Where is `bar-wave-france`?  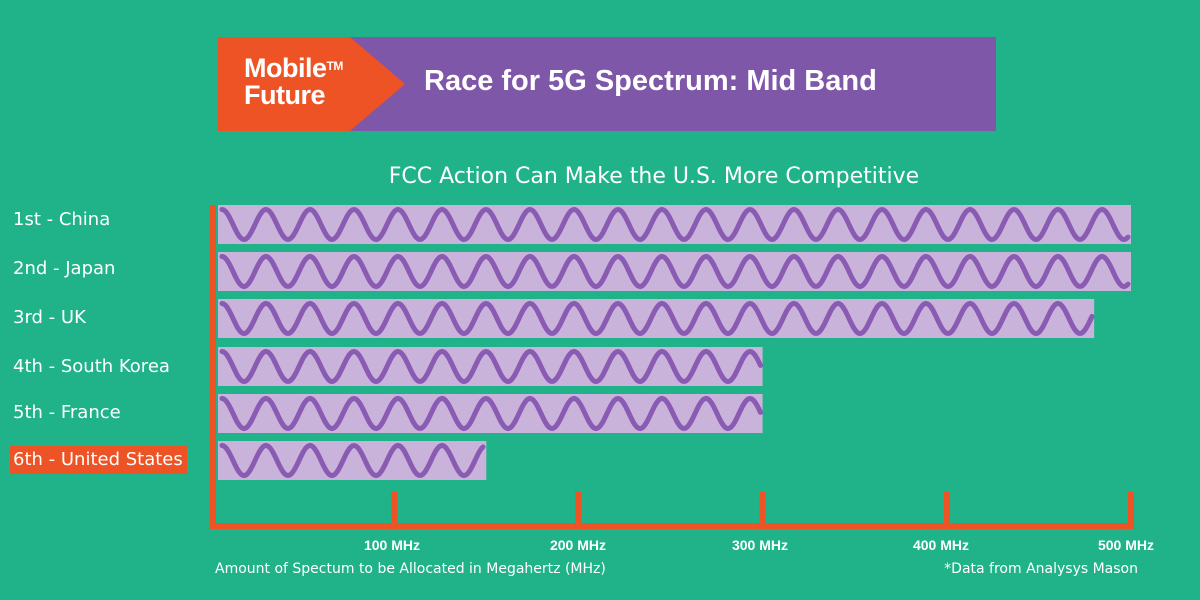
bar-wave-france is located at coordinates (491, 413).